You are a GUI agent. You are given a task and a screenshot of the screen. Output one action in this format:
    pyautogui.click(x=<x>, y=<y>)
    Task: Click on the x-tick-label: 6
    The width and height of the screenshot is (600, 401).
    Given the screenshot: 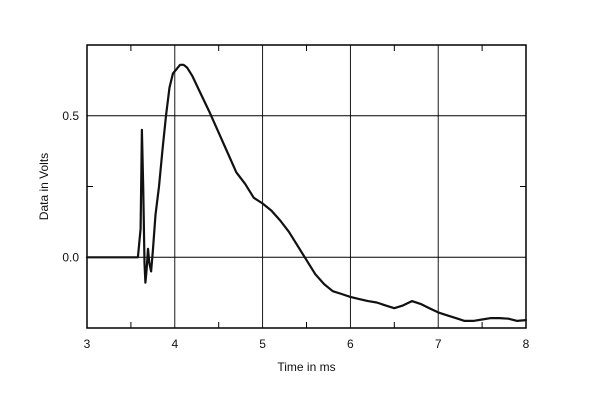 What is the action you would take?
    pyautogui.click(x=350, y=344)
    